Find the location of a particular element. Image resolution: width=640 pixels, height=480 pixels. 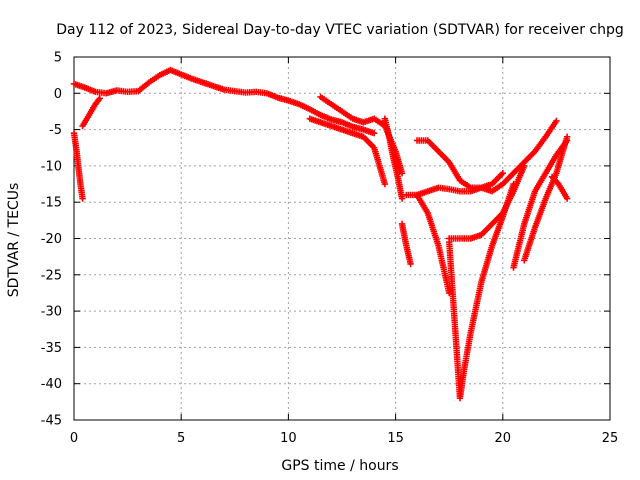

y-tick-label: -5 is located at coordinates (55, 130).